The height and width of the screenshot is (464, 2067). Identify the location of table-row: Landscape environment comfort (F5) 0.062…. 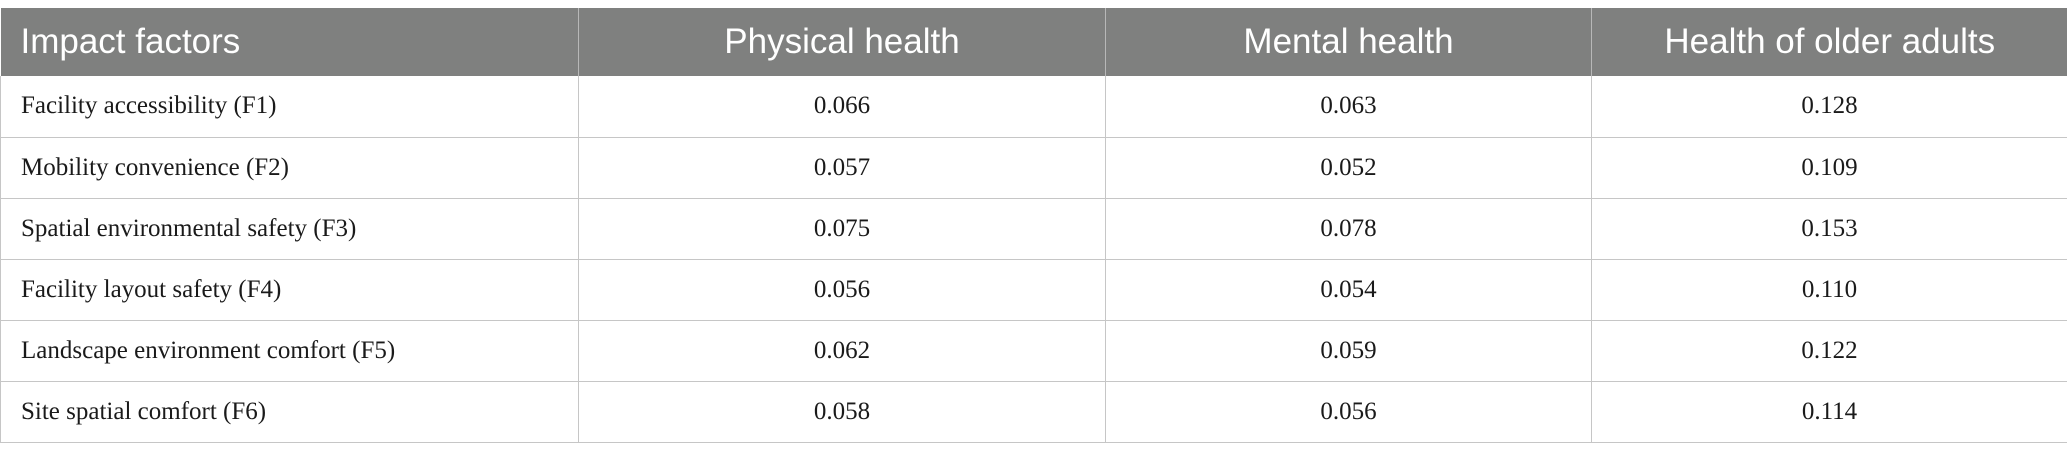
(1033, 351).